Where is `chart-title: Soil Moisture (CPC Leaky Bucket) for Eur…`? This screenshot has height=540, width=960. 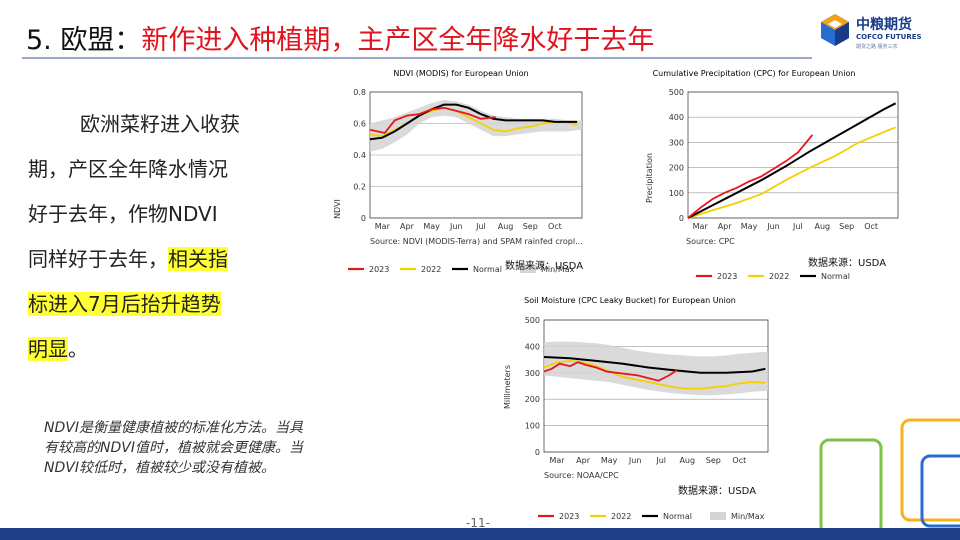 chart-title: Soil Moisture (CPC Leaky Bucket) for Eur… is located at coordinates (630, 300).